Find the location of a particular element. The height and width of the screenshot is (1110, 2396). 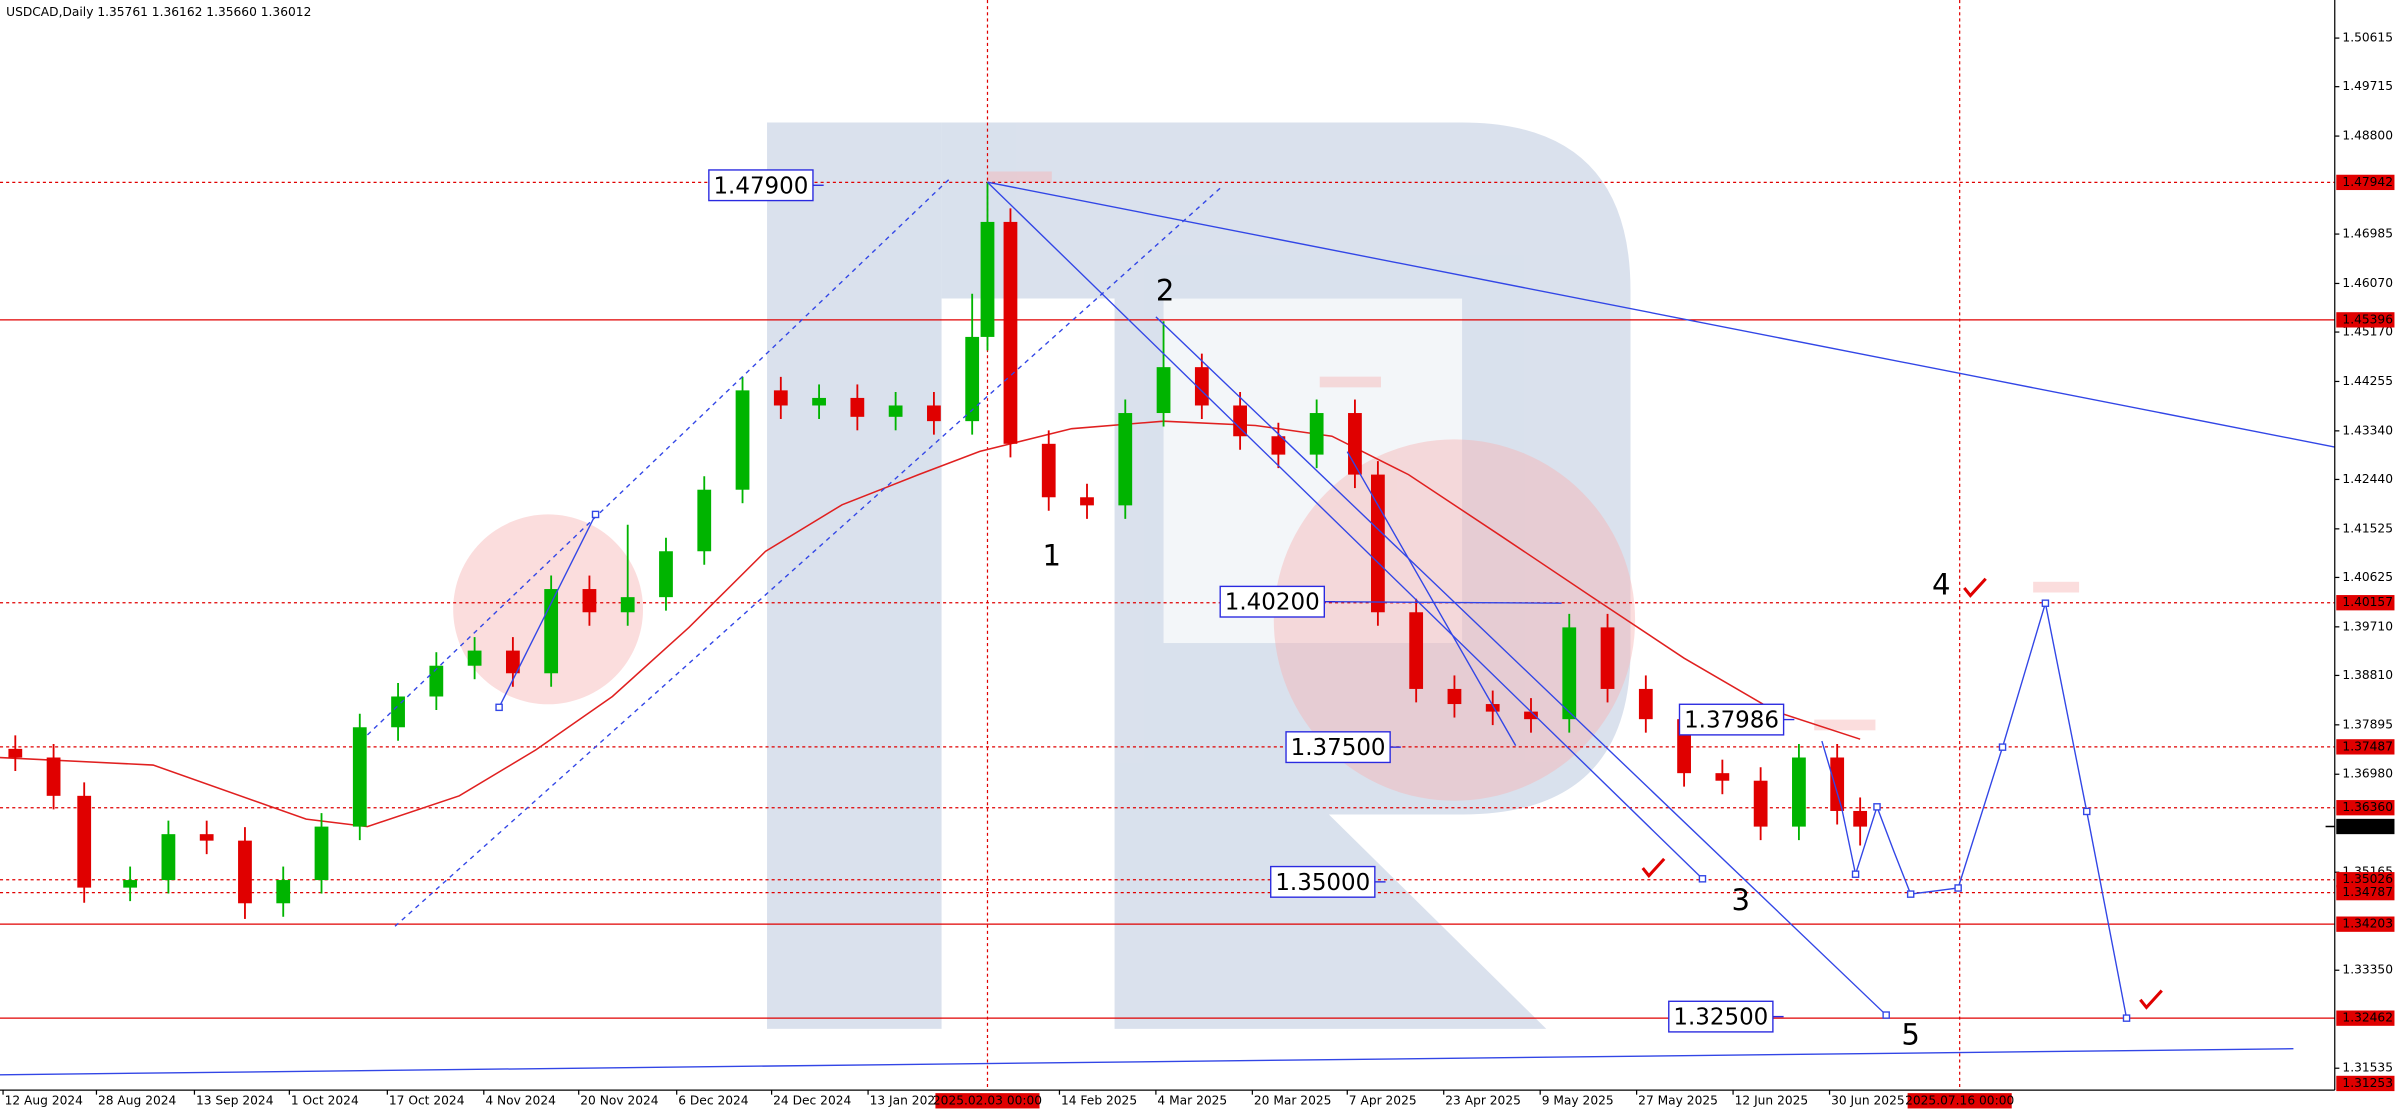

y-tick-label: 1.37895 is located at coordinates (2367, 724).